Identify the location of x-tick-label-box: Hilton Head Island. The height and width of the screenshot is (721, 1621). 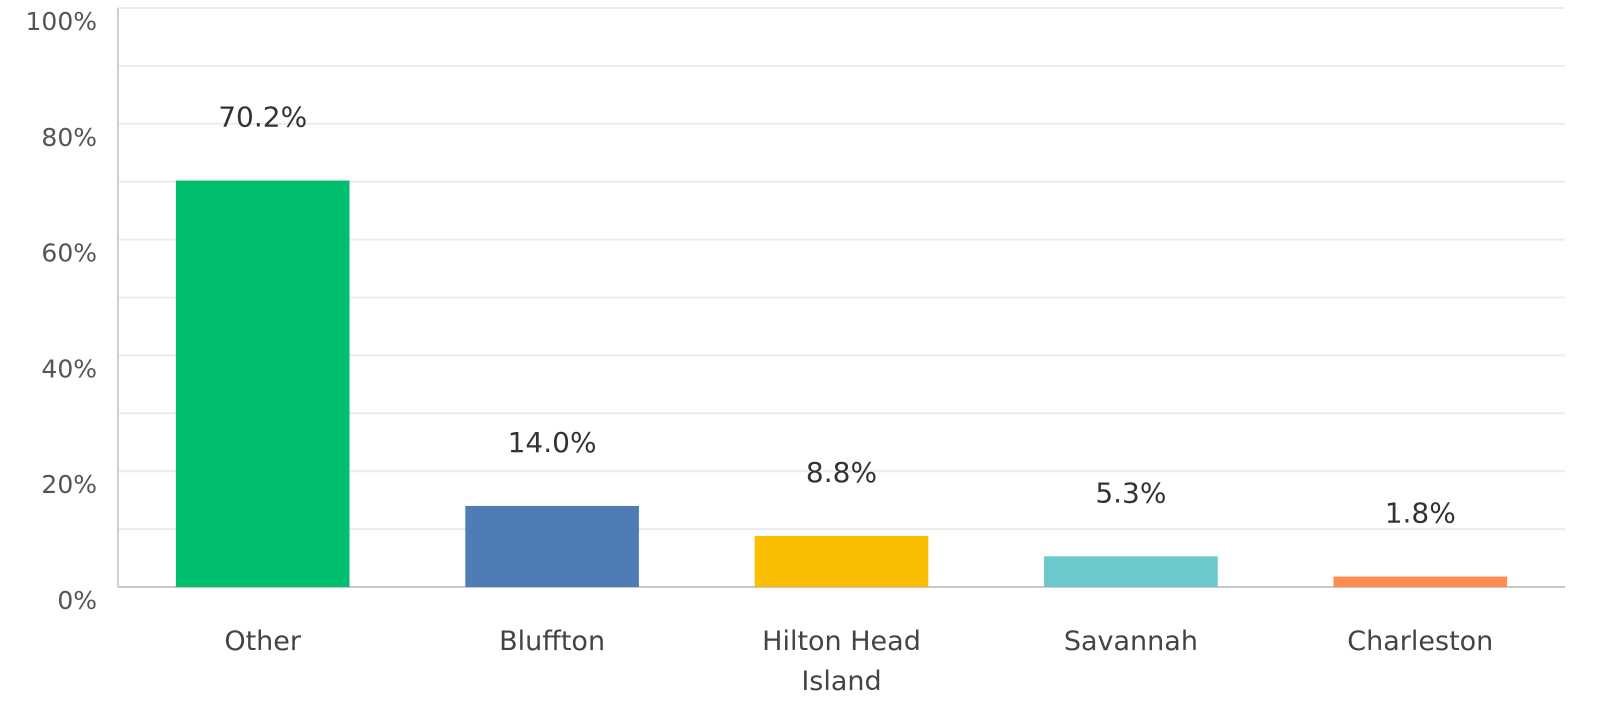
(841, 661).